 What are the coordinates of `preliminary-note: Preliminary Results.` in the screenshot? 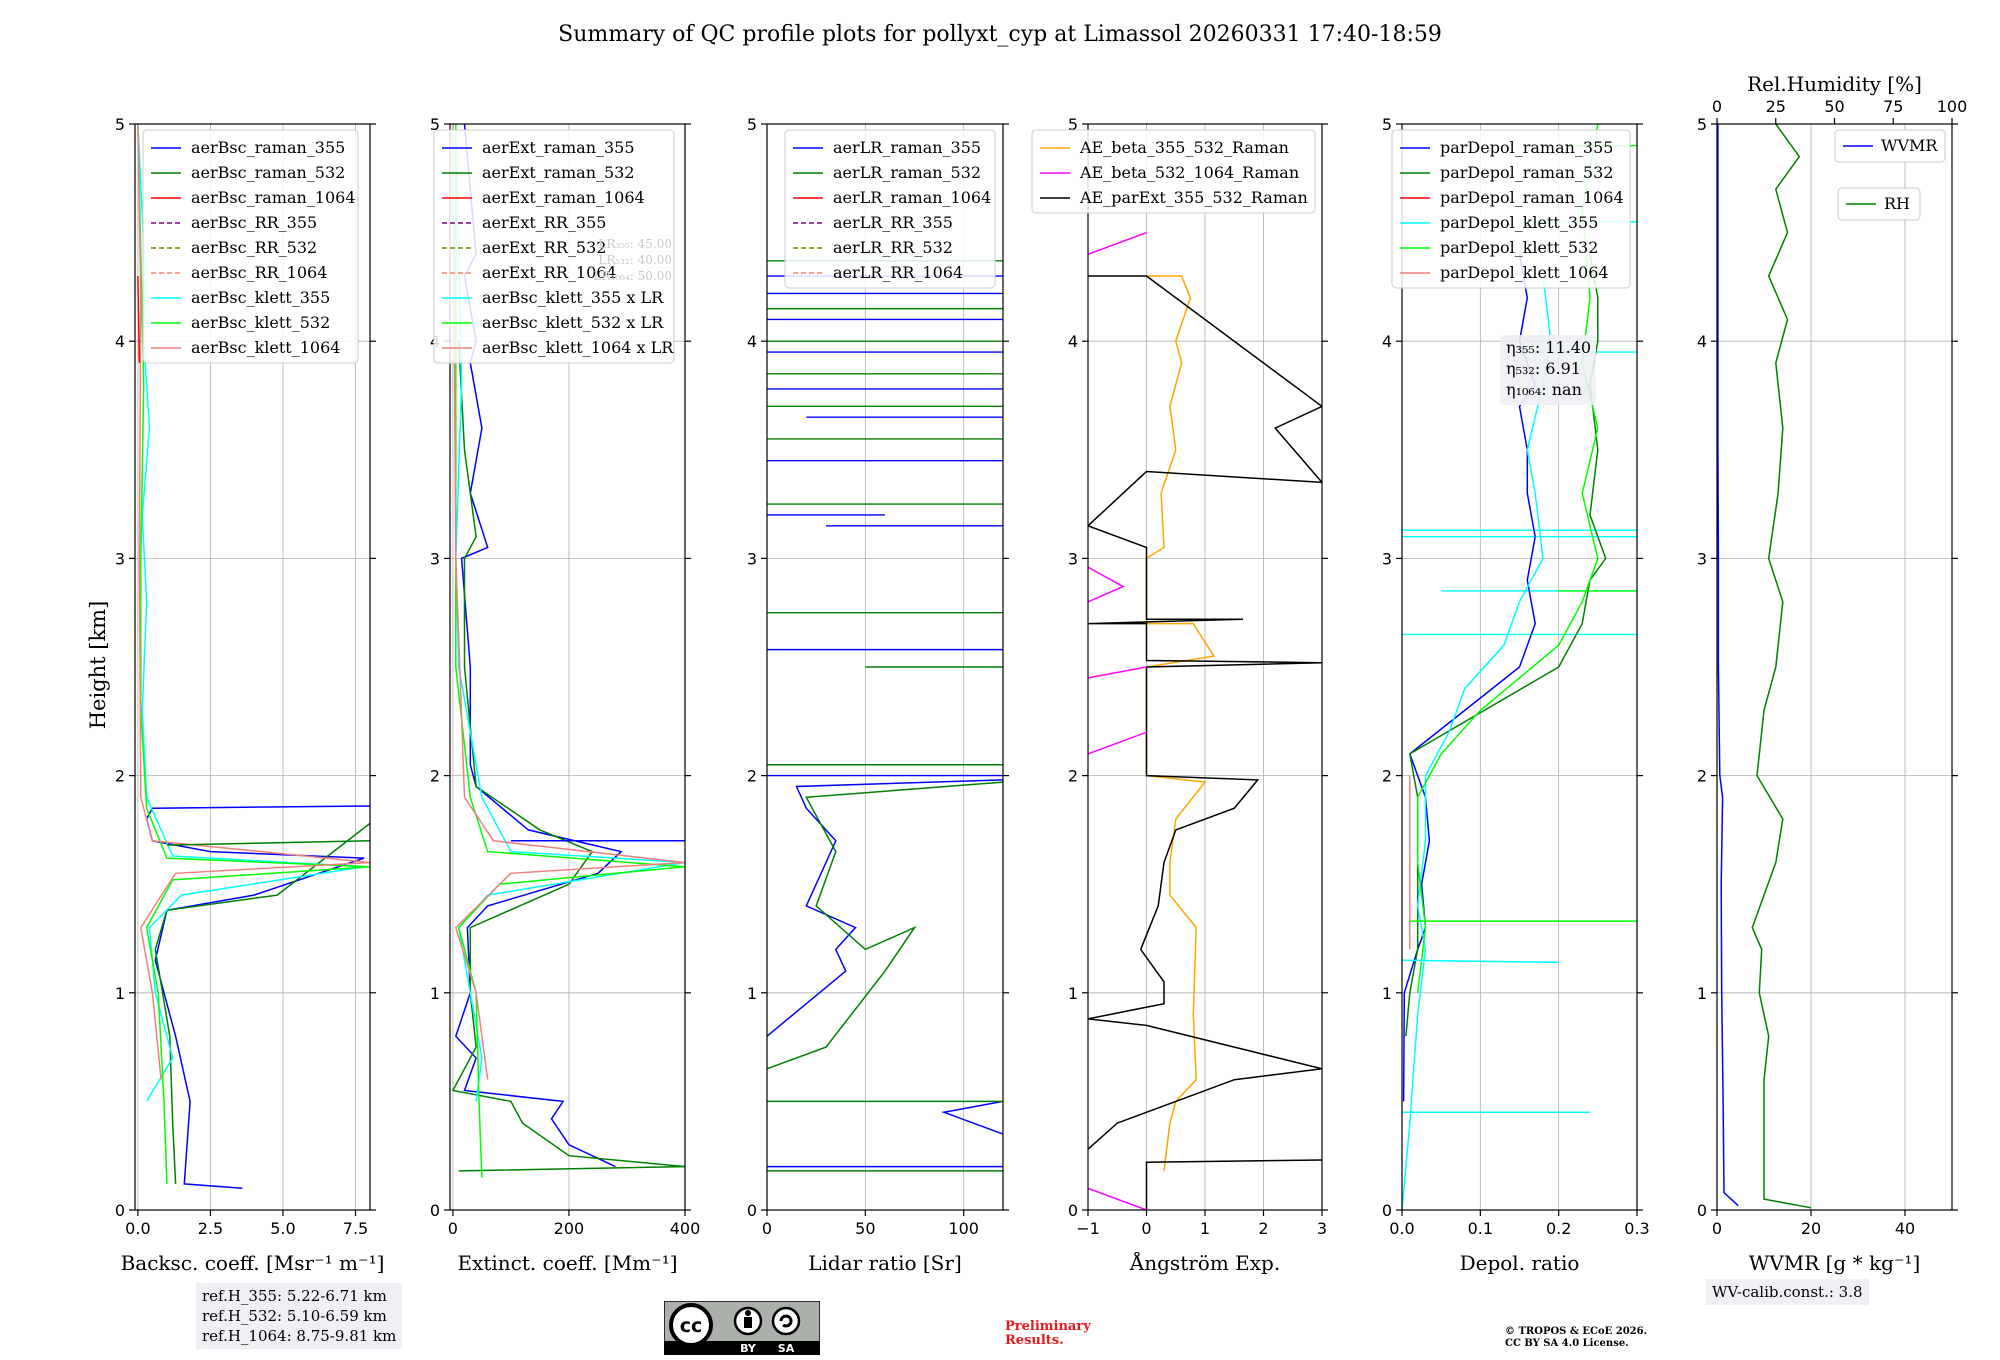 It's located at (1048, 1334).